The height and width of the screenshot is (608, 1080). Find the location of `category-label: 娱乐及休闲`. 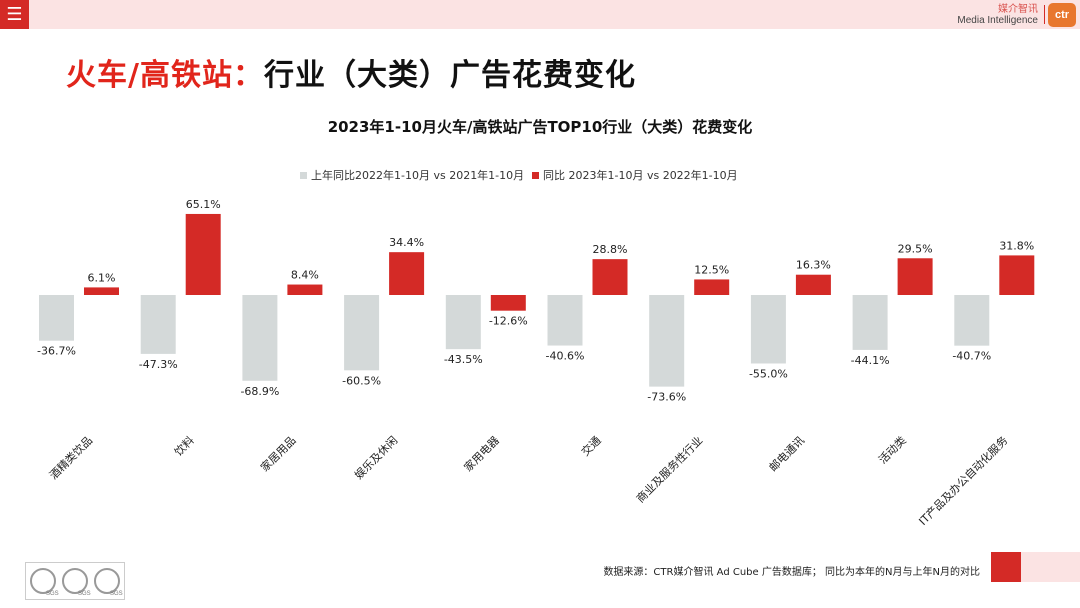

category-label: 娱乐及休闲 is located at coordinates (375, 457).